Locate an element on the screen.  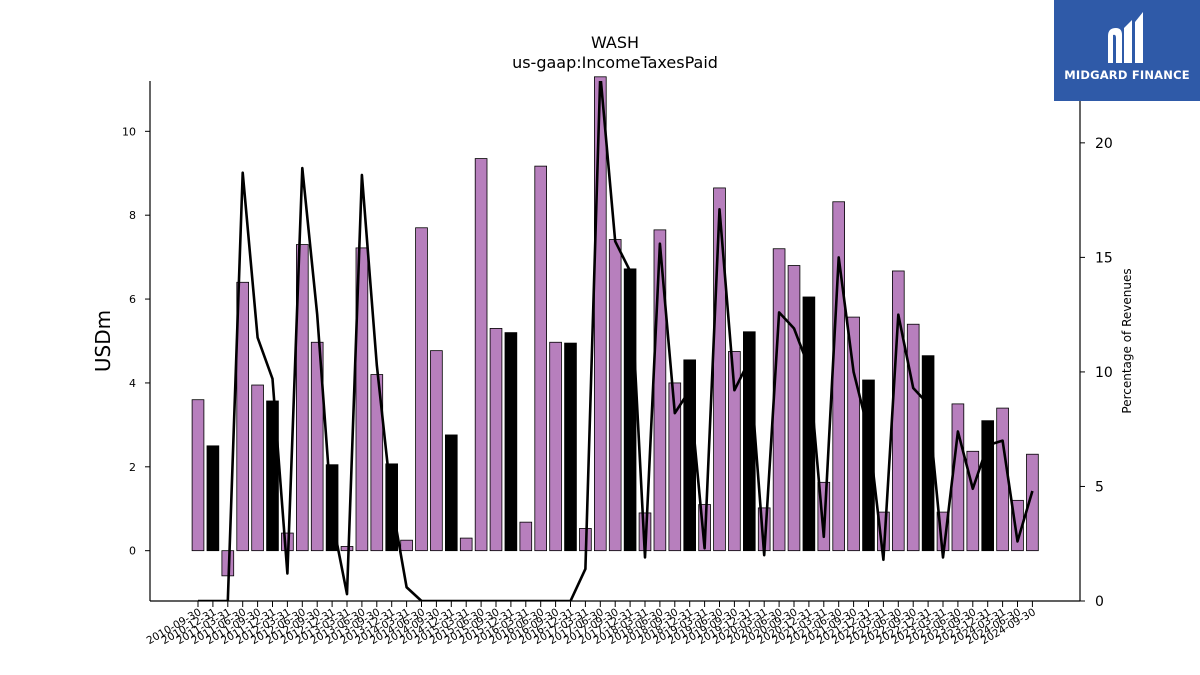
y-tick-label: 4 is located at coordinates (132, 383).